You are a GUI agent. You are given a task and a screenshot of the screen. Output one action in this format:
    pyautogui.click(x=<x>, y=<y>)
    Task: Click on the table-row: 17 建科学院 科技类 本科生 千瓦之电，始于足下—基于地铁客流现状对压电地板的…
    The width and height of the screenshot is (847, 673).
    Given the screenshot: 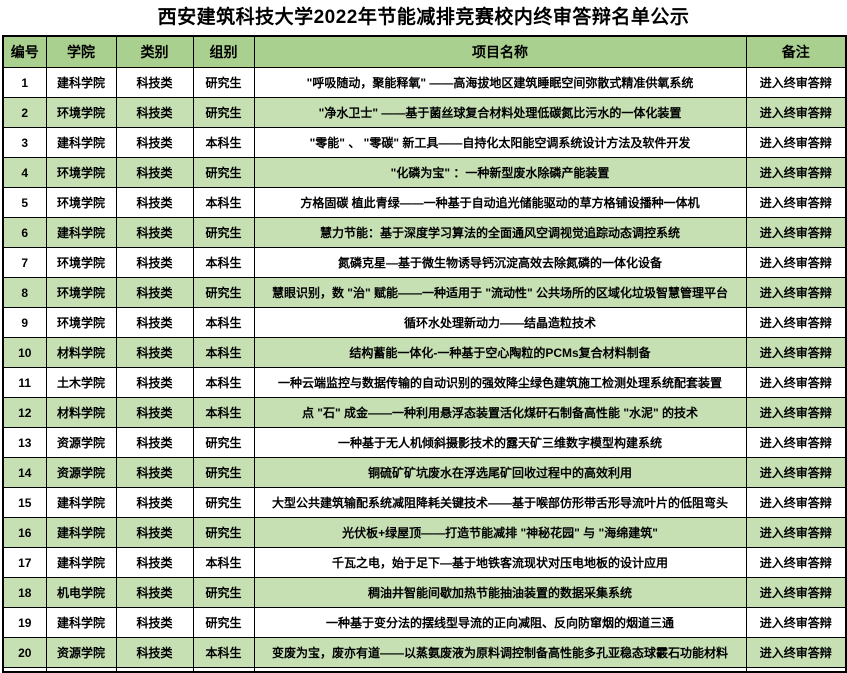 What is the action you would take?
    pyautogui.click(x=424, y=562)
    